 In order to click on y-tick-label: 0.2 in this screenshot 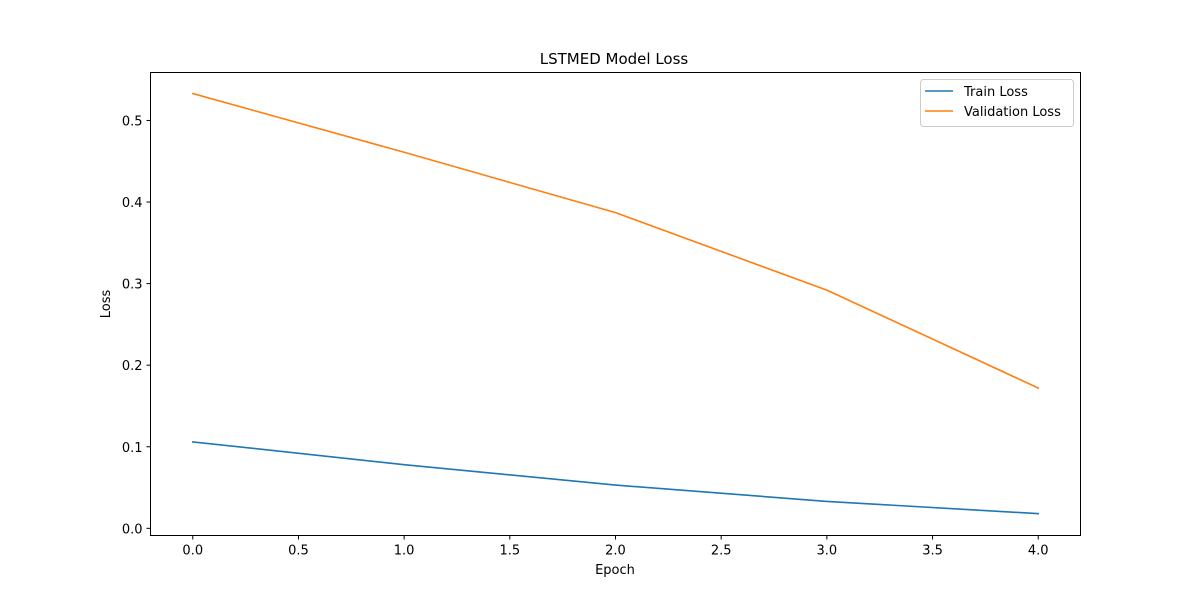, I will do `click(132, 366)`.